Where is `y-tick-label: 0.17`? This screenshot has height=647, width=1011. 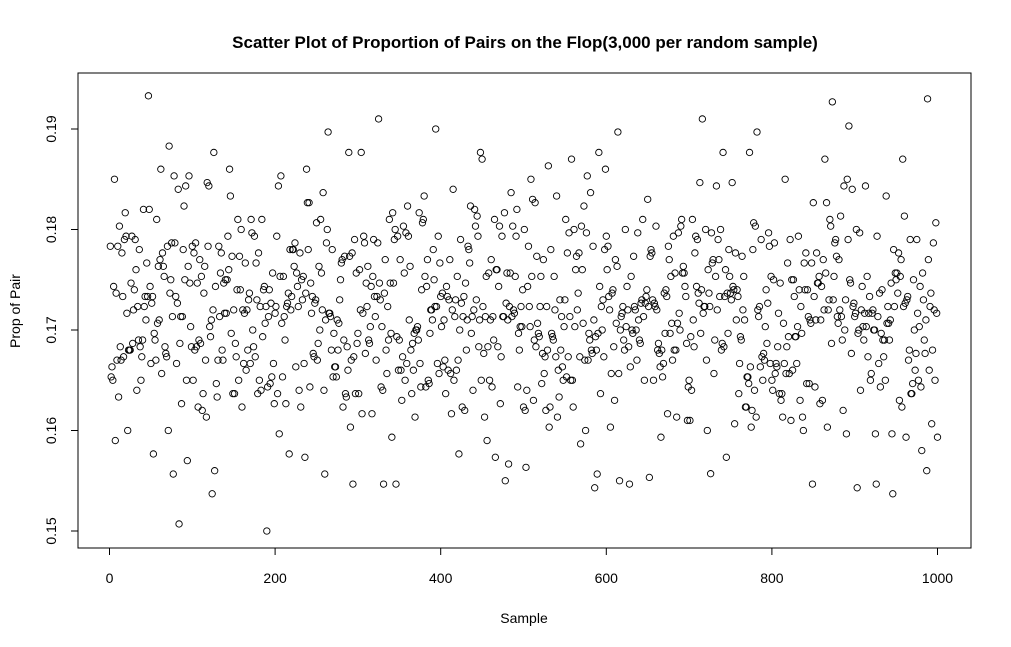 y-tick-label: 0.17 is located at coordinates (51, 329).